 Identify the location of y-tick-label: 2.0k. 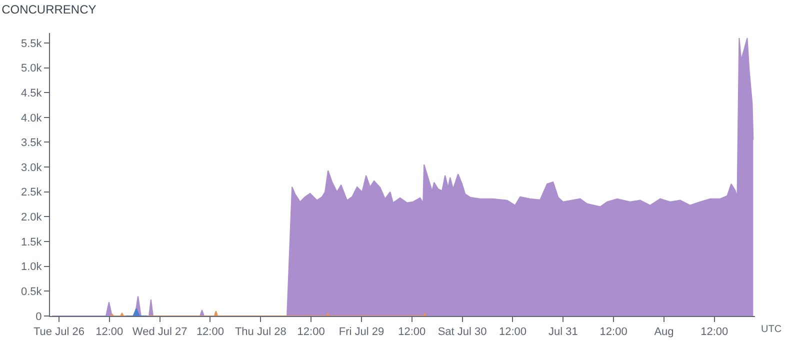
(31, 218).